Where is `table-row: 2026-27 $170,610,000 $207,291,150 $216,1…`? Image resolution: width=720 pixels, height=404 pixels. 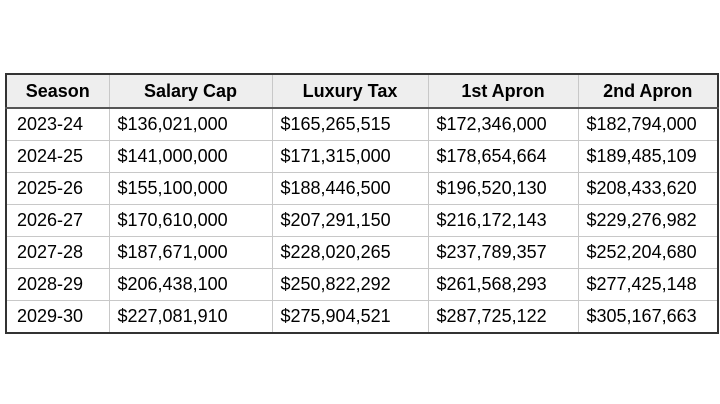
table-row: 2026-27 $170,610,000 $207,291,150 $216,1… is located at coordinates (362, 220).